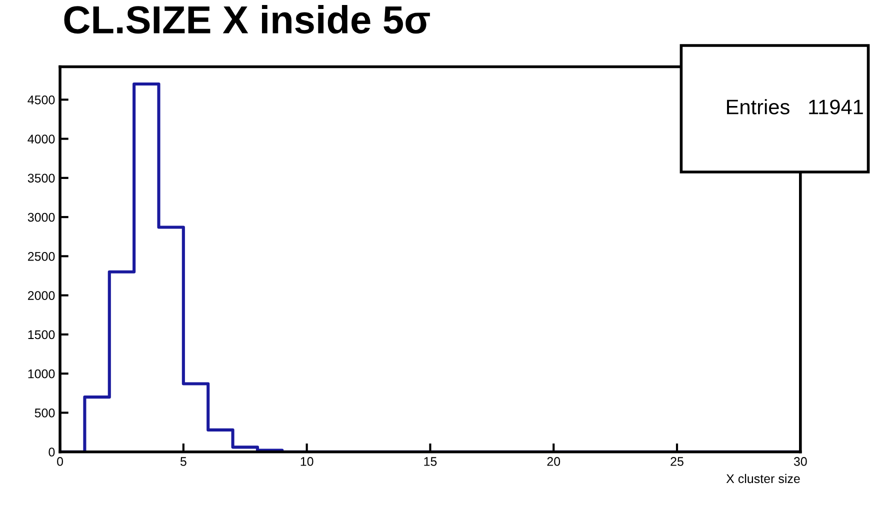 This screenshot has height=506, width=870. What do you see at coordinates (430, 461) in the screenshot?
I see `x-tick-label: 15` at bounding box center [430, 461].